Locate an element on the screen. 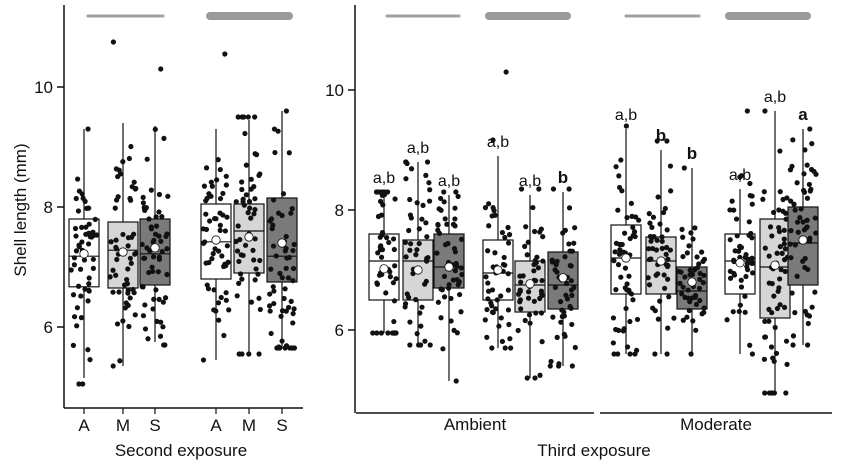  second-y-tick-label: 8 is located at coordinates (48, 207).